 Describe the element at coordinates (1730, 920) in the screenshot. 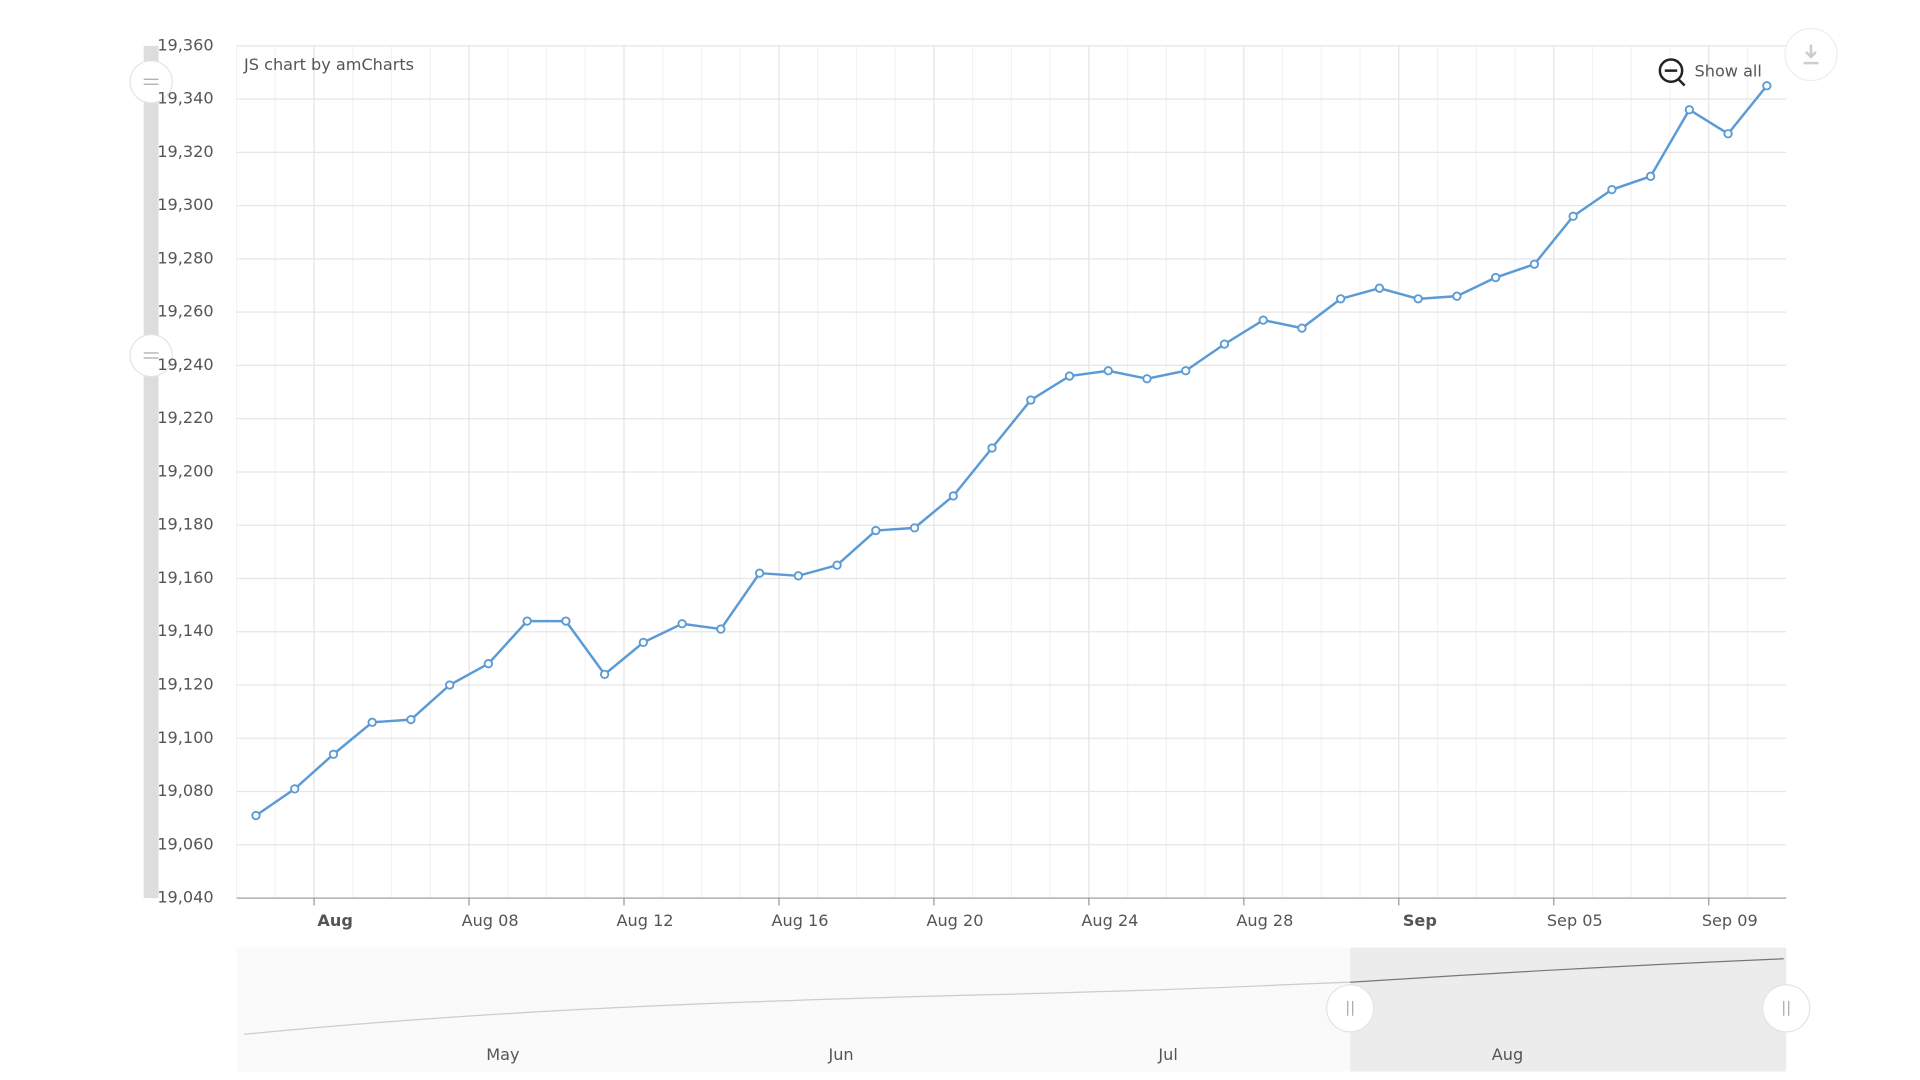

I see `x-tick-label: Sep 09` at that location.